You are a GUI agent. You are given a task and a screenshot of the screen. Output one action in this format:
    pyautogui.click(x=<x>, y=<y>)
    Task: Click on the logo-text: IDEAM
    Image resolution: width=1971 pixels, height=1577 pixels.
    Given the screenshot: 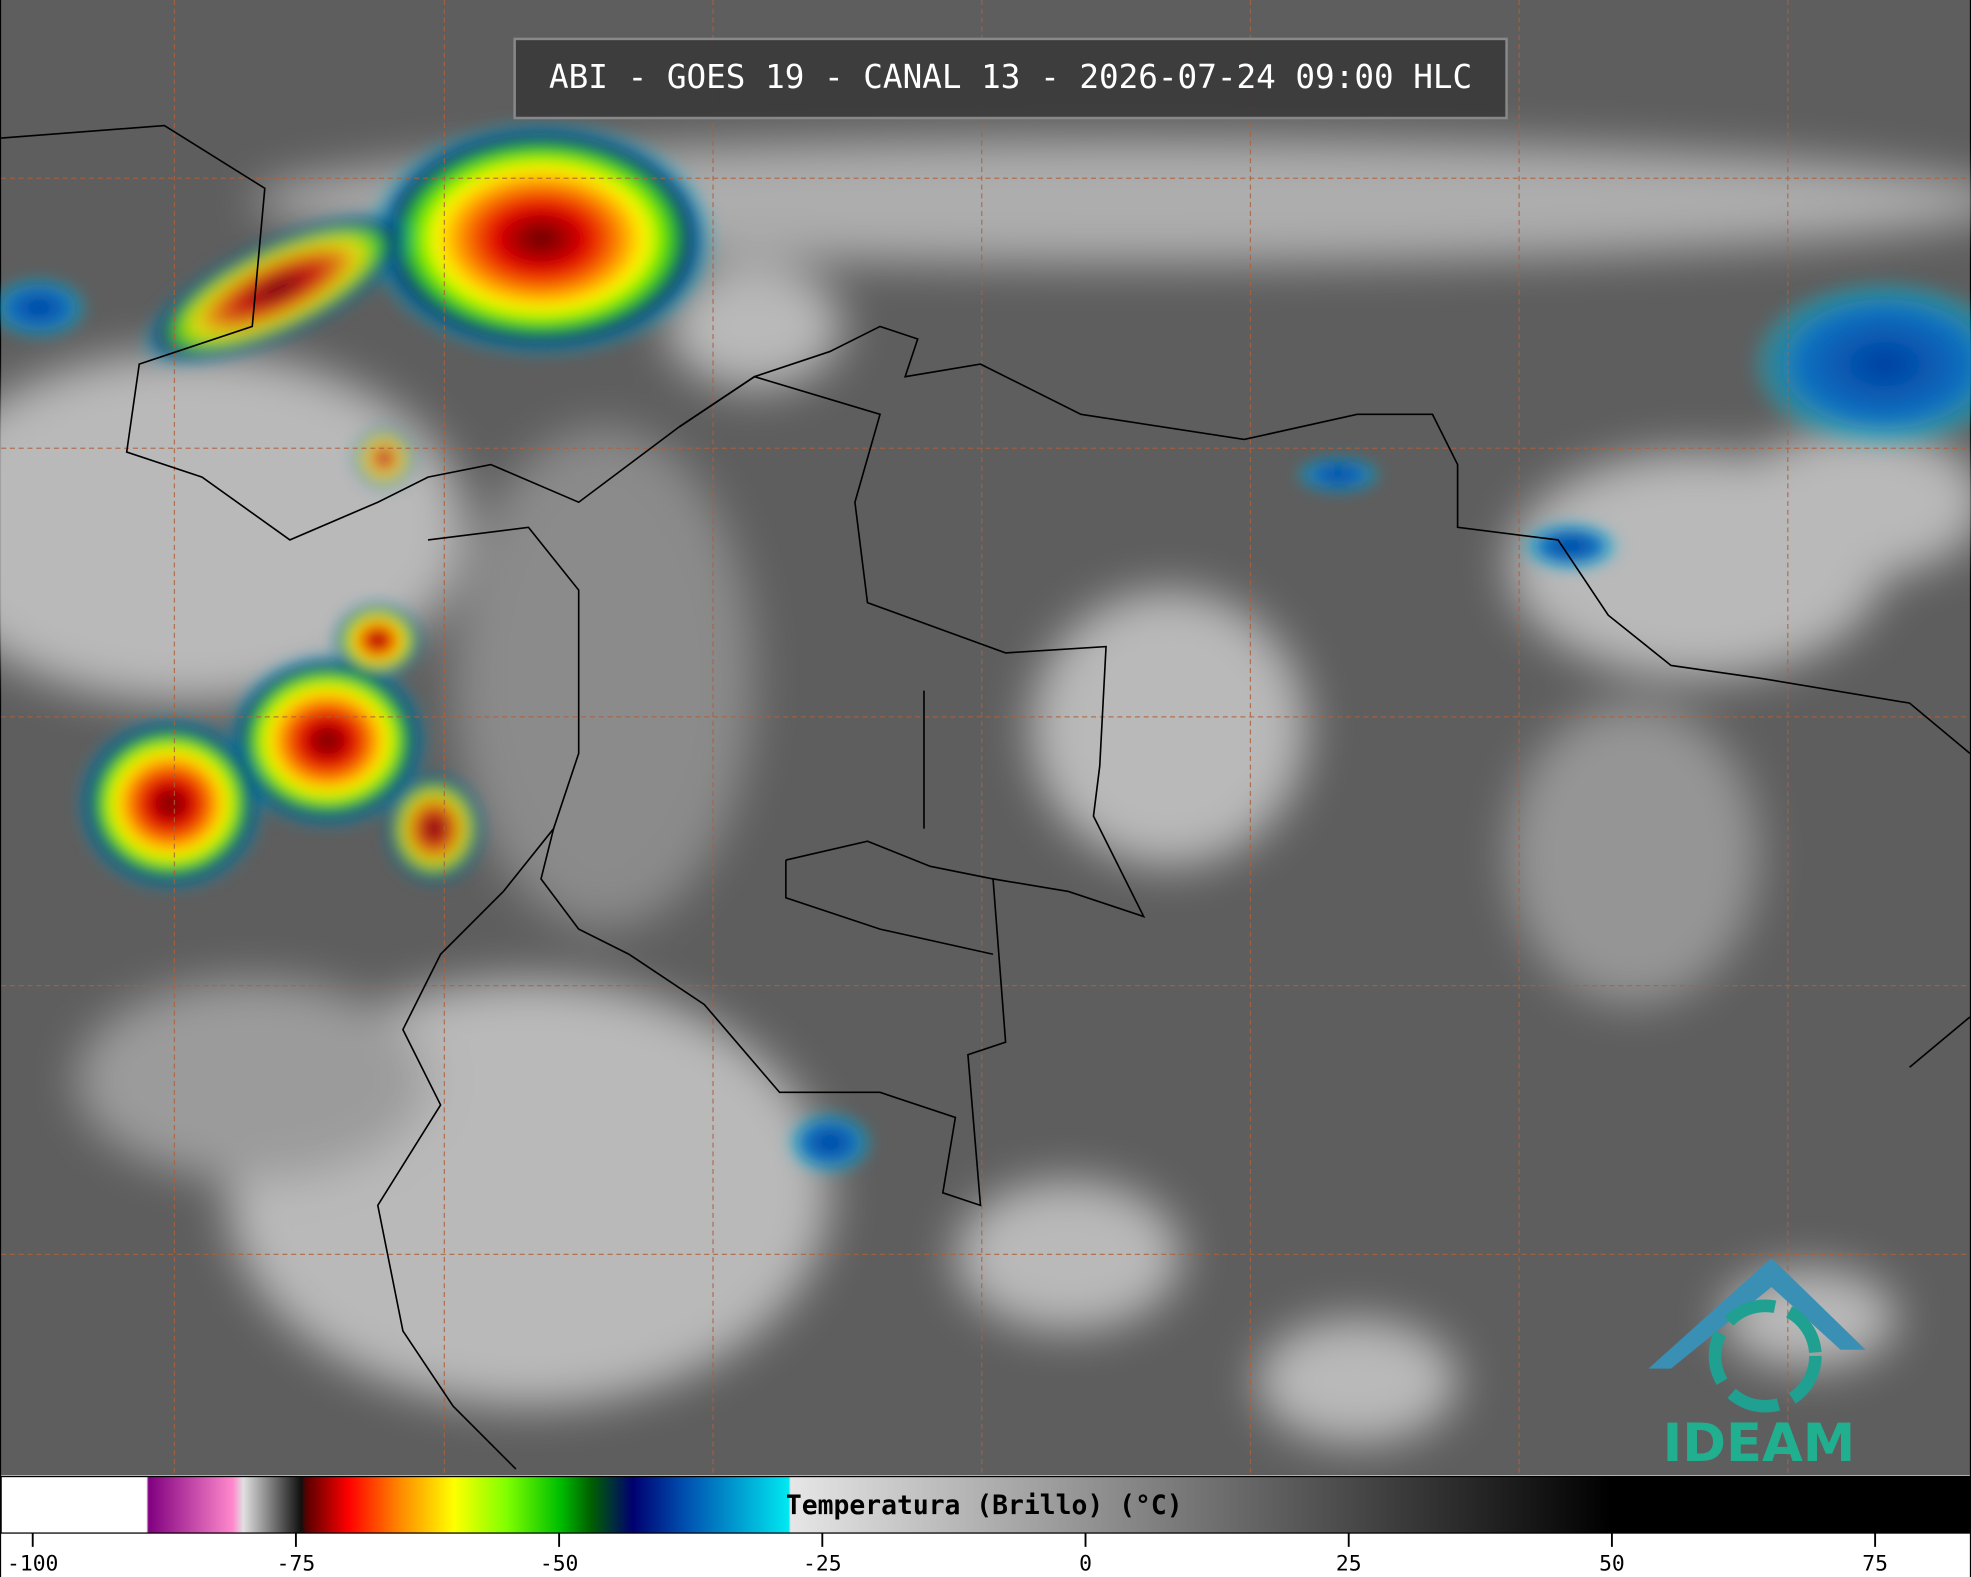 What is the action you would take?
    pyautogui.click(x=1759, y=1443)
    